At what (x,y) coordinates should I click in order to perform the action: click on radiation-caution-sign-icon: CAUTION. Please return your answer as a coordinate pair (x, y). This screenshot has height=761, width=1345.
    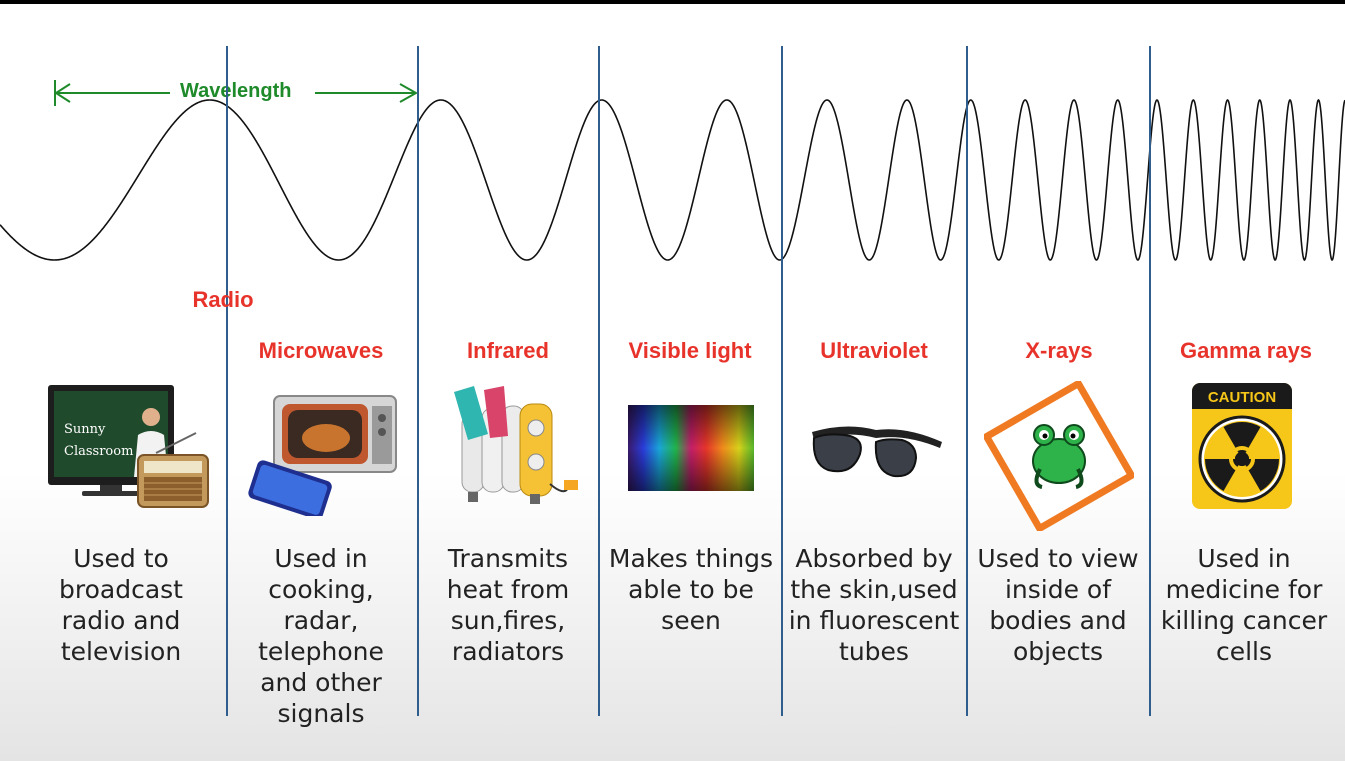
    Looking at the image, I should click on (1242, 446).